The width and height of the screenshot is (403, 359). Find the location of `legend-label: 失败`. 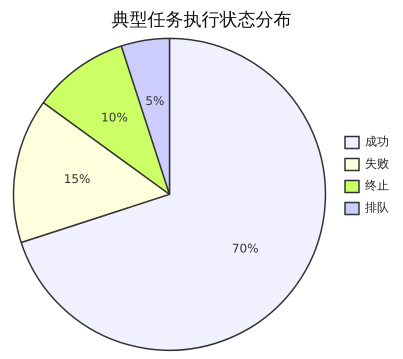

legend-label: 失败 is located at coordinates (377, 163).